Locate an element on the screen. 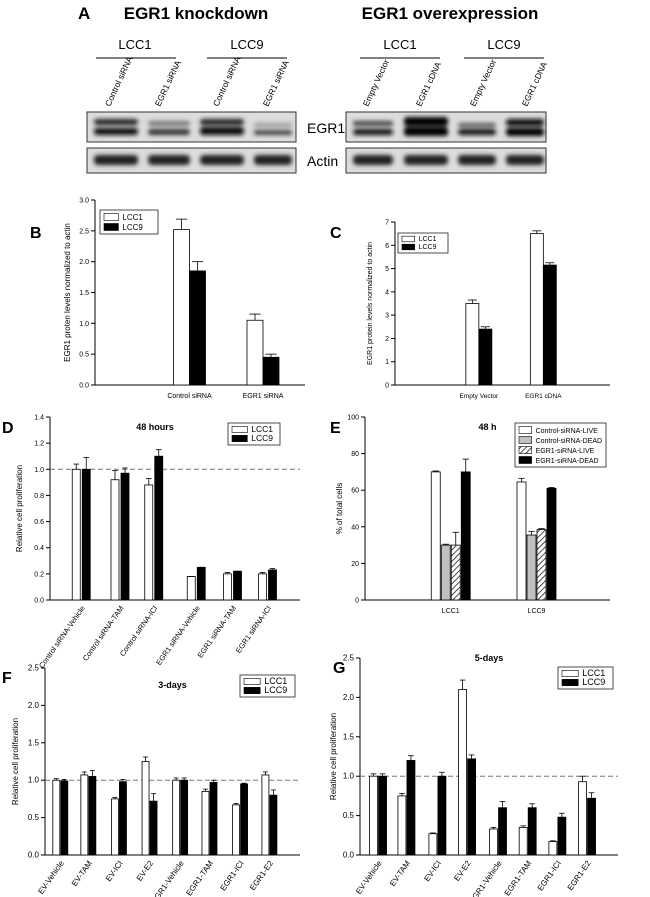 Image resolution: width=650 pixels, height=897 pixels. y-tick-label: 80 is located at coordinates (355, 454).